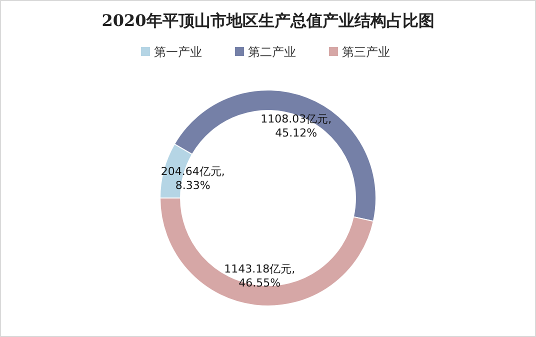 The image size is (536, 337). I want to click on chart-title: 2020年平顶山市地区生产总值产业结构占比图, so click(268, 20).